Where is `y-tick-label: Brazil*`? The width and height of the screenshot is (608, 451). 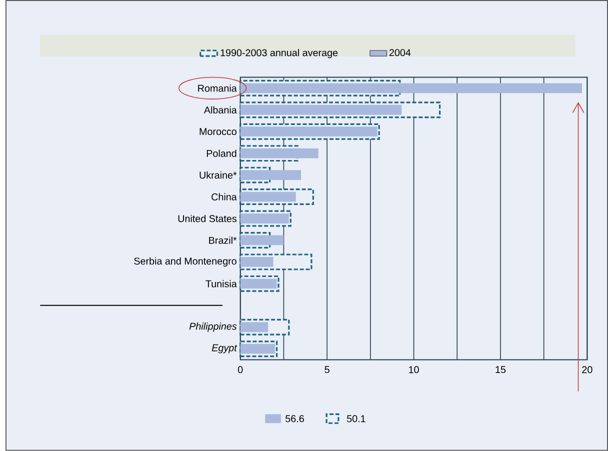 y-tick-label: Brazil* is located at coordinates (223, 240).